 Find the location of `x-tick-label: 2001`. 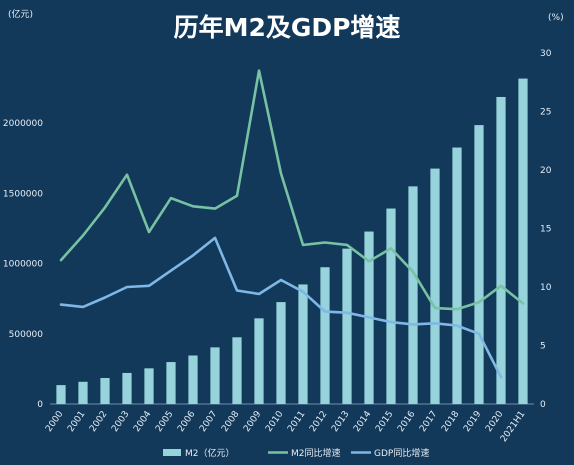

x-tick-label: 2001 is located at coordinates (76, 421).